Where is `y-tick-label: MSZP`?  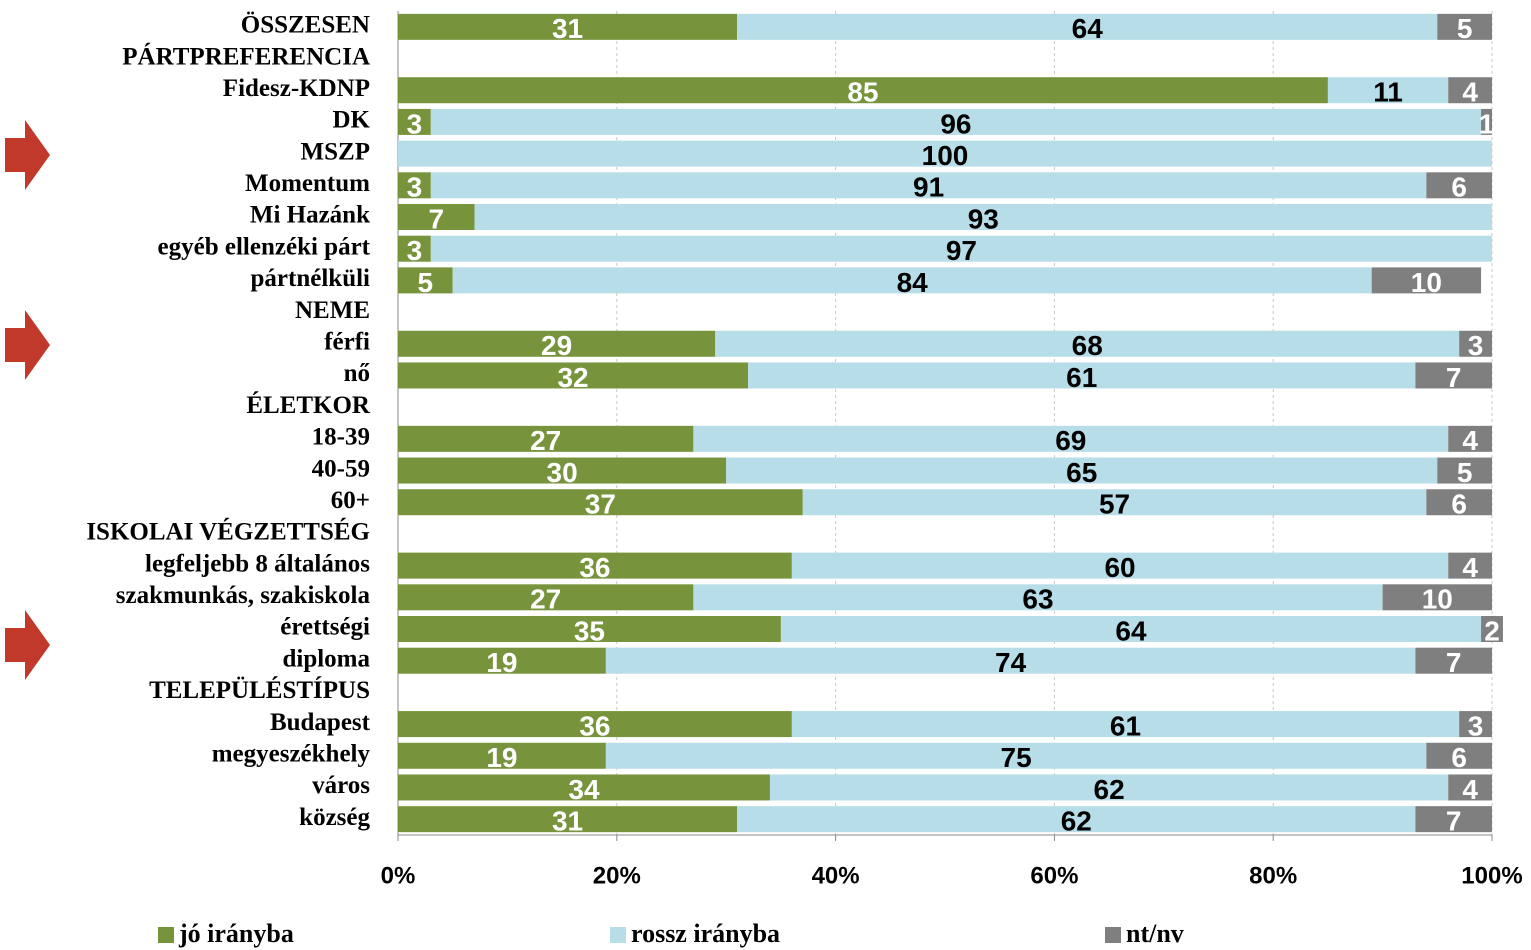 y-tick-label: MSZP is located at coordinates (335, 151).